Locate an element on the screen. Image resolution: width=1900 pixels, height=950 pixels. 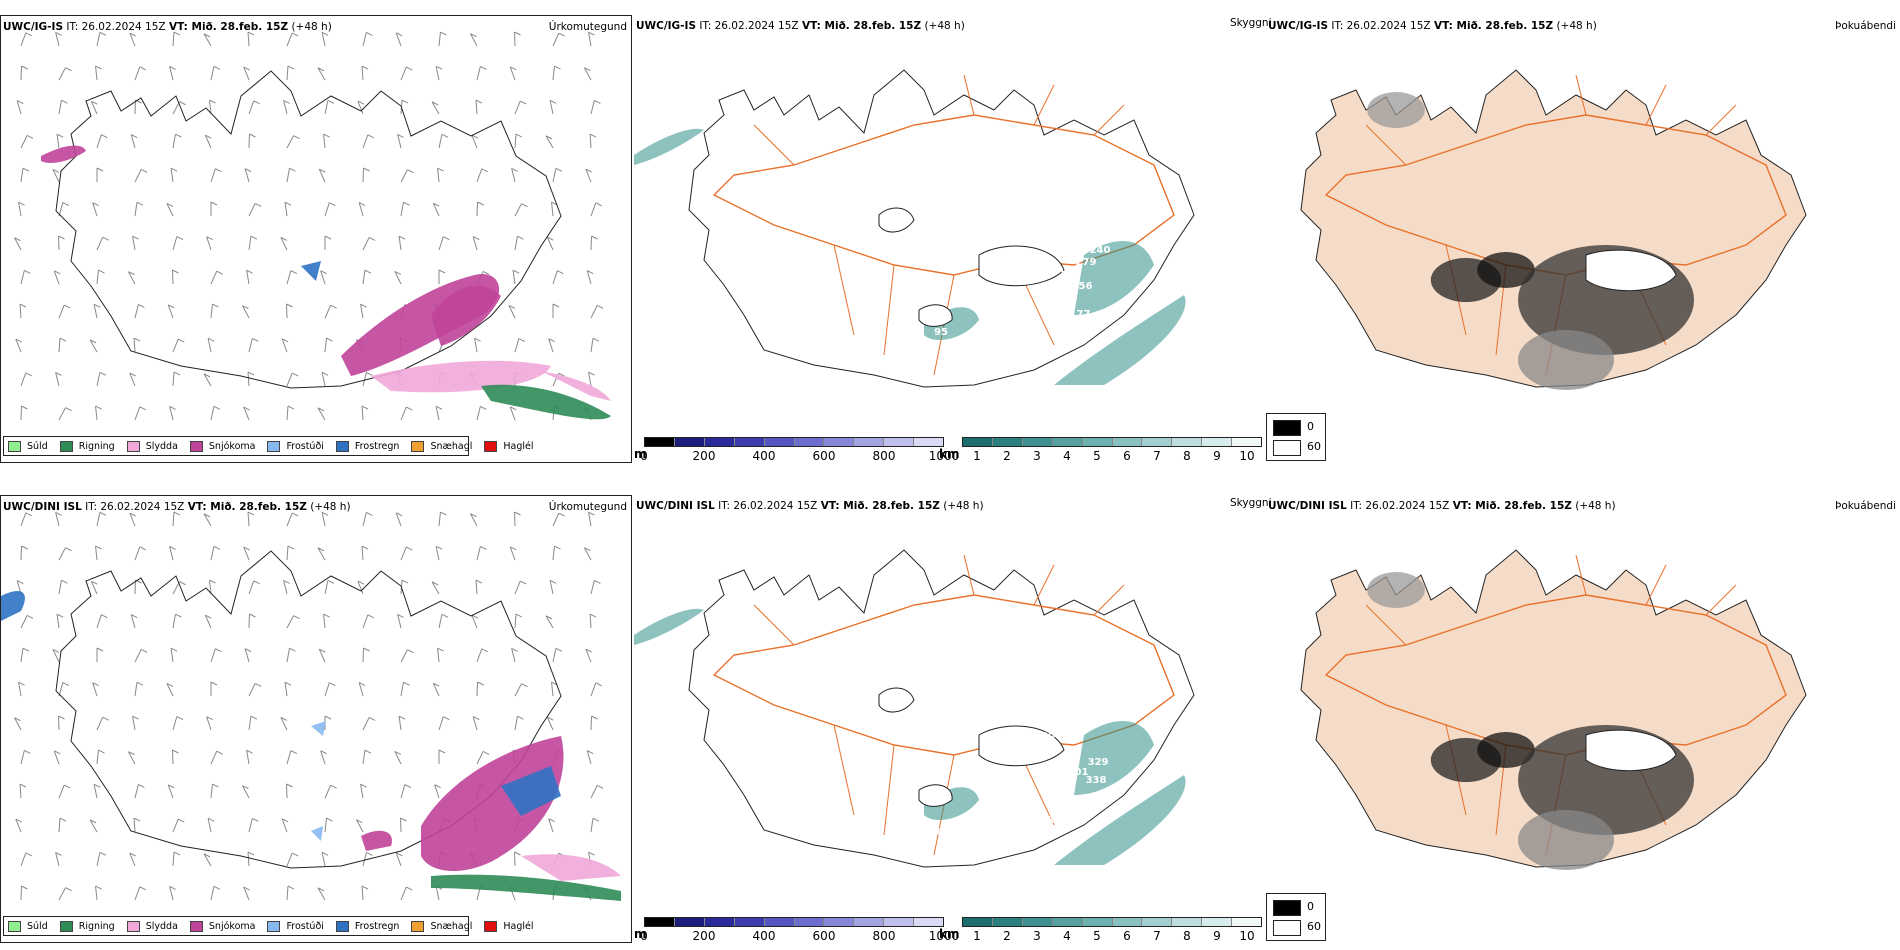
colorbar-tick: 5 is located at coordinates (1097, 936).